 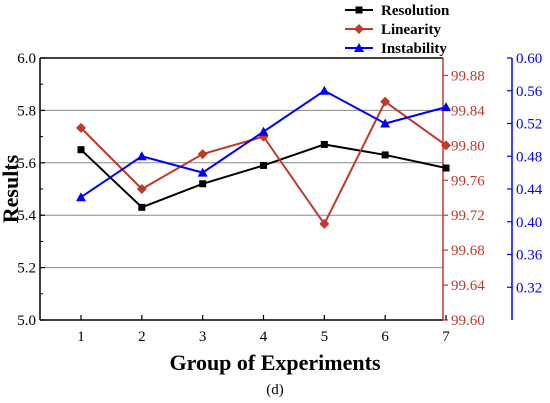 What do you see at coordinates (11, 188) in the screenshot?
I see `y-axis-title: Results` at bounding box center [11, 188].